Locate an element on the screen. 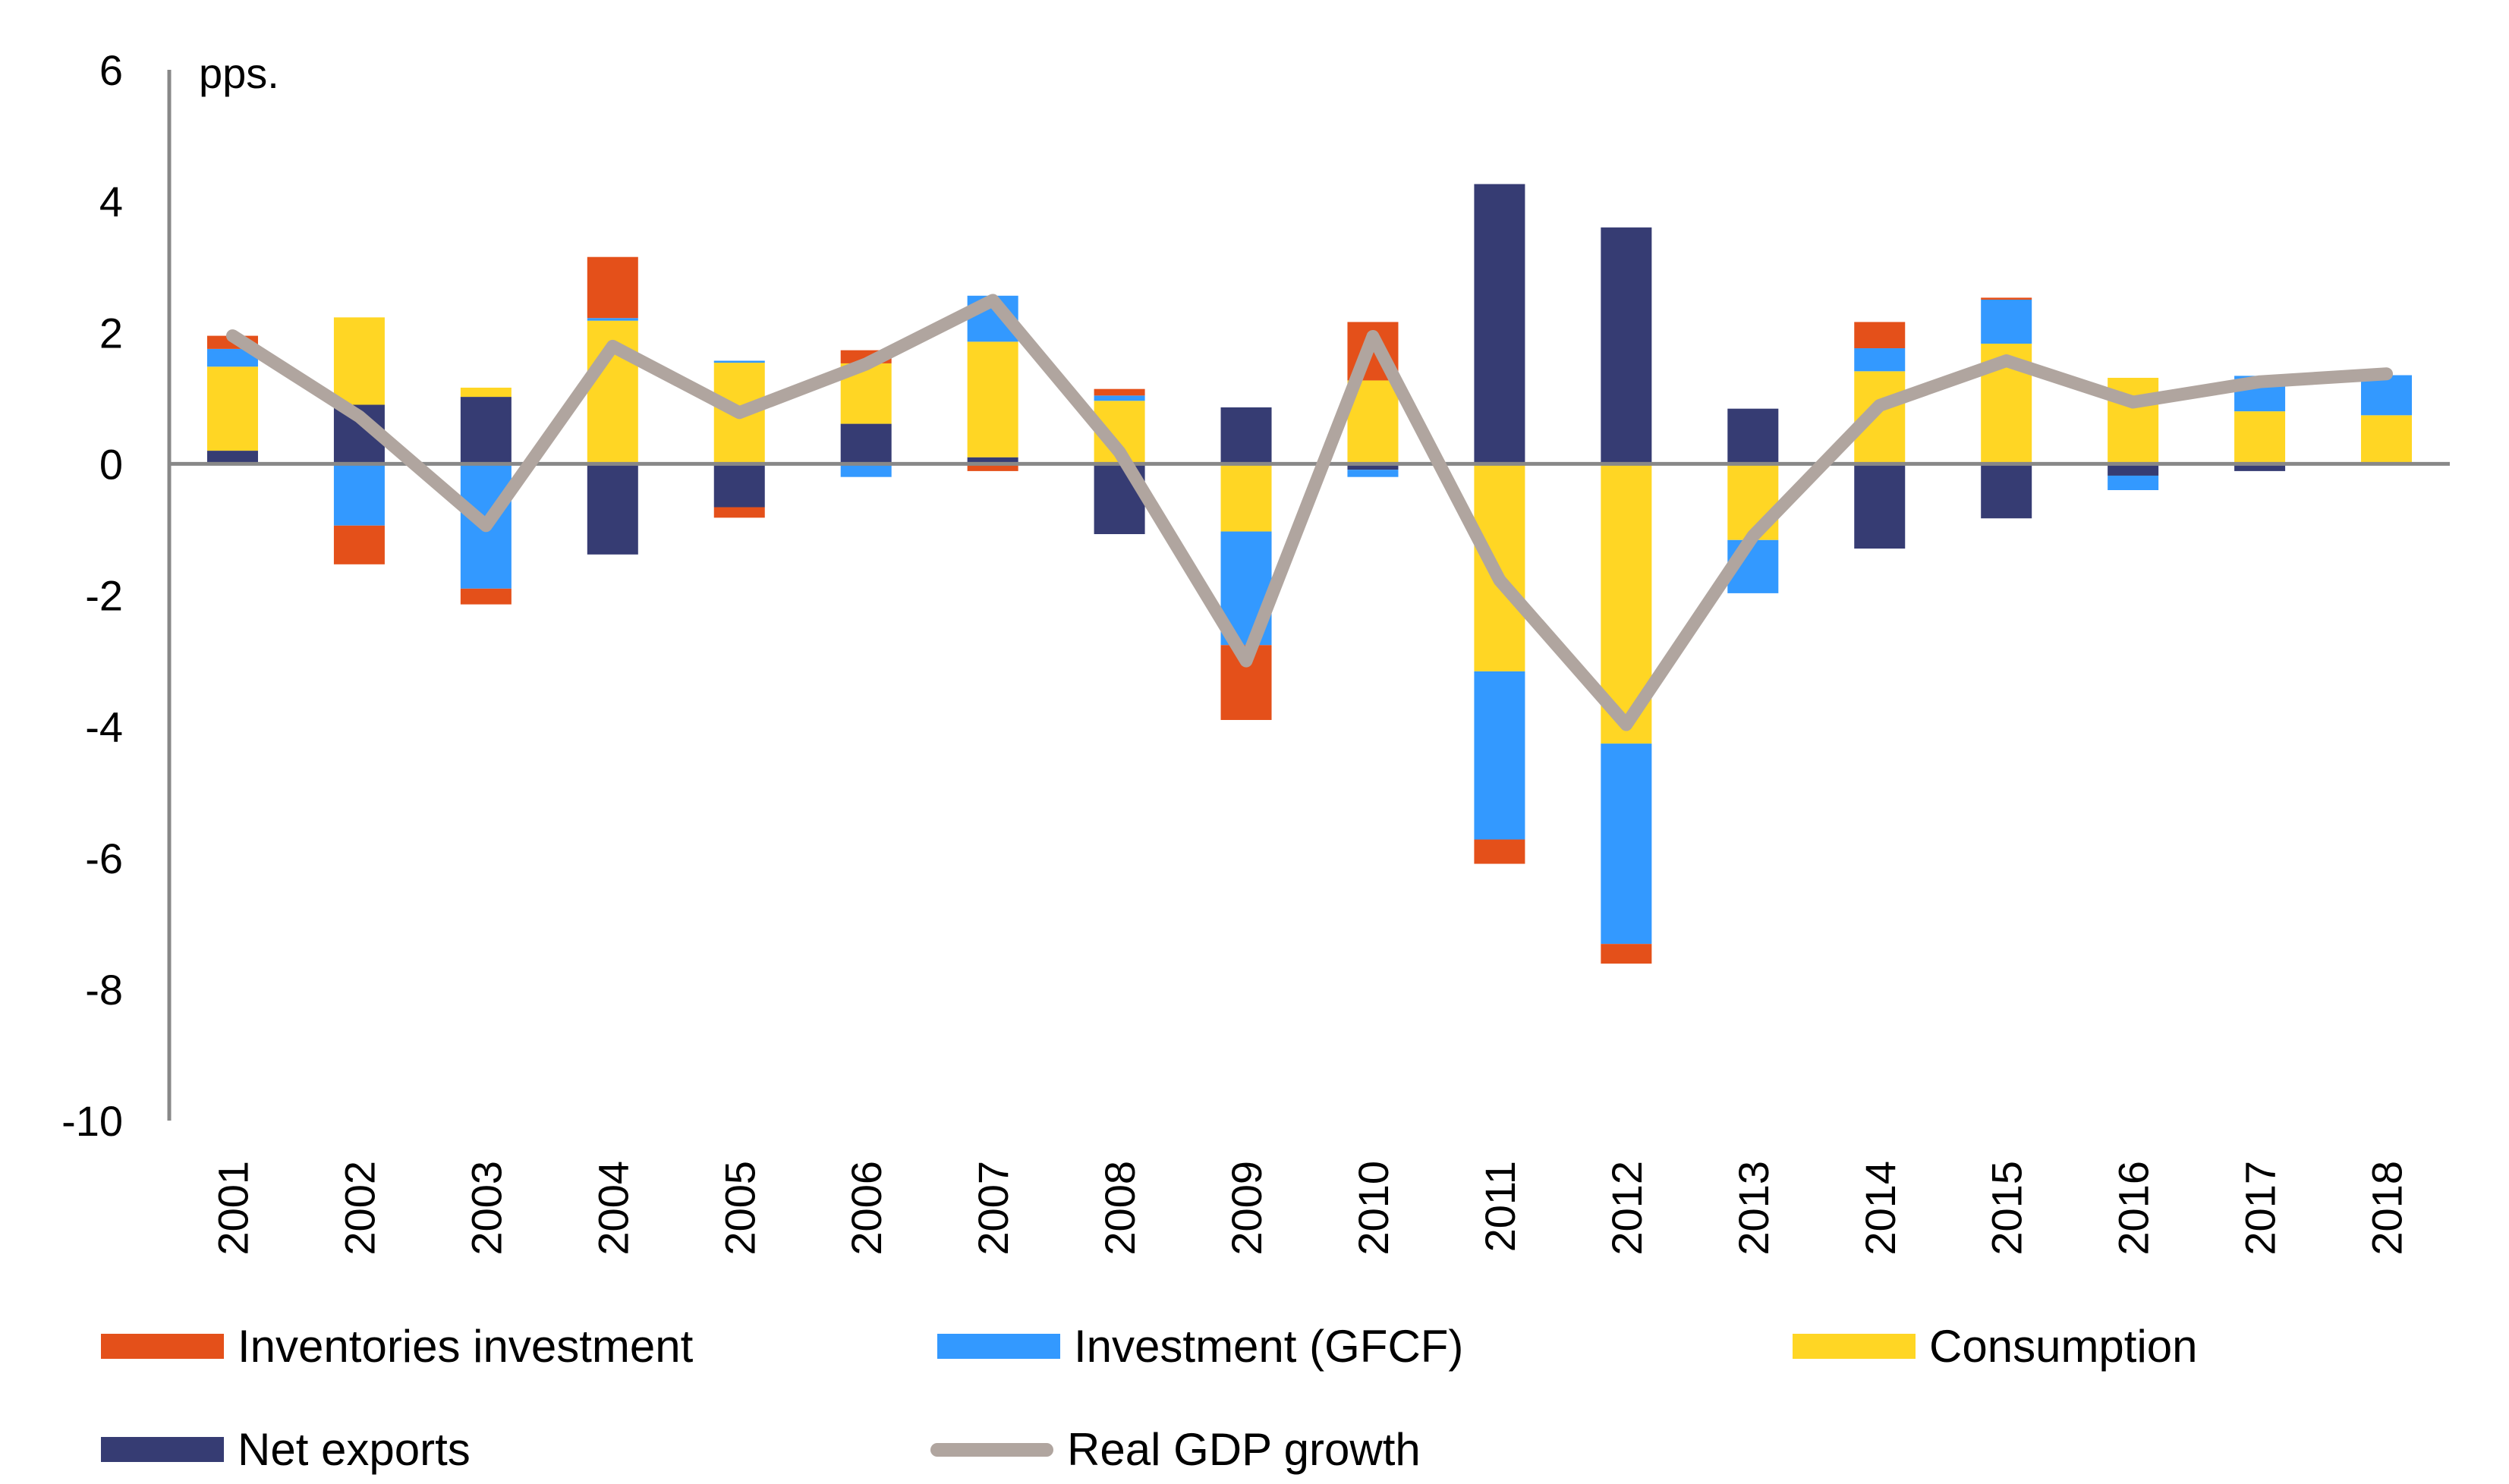 The image size is (2509, 1484). legend-label: Consumption is located at coordinates (2063, 1346).